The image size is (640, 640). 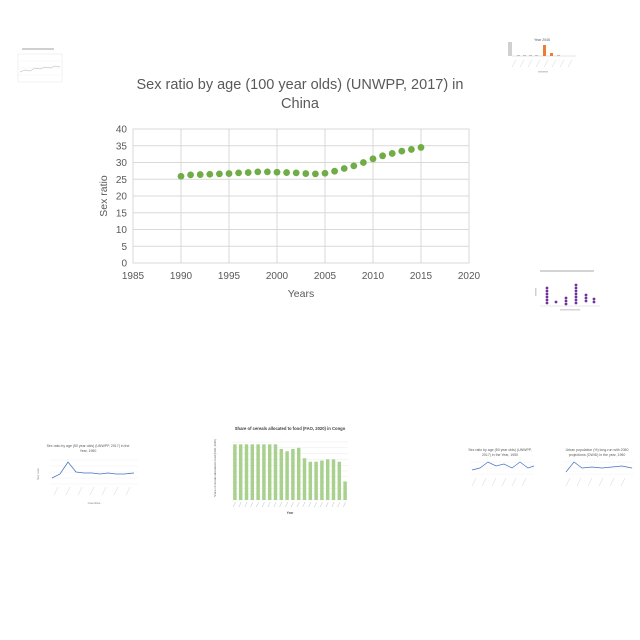 I want to click on y-tick-labels: 0 5 10 15 20 25 30 35 40, so click(x=122, y=197).